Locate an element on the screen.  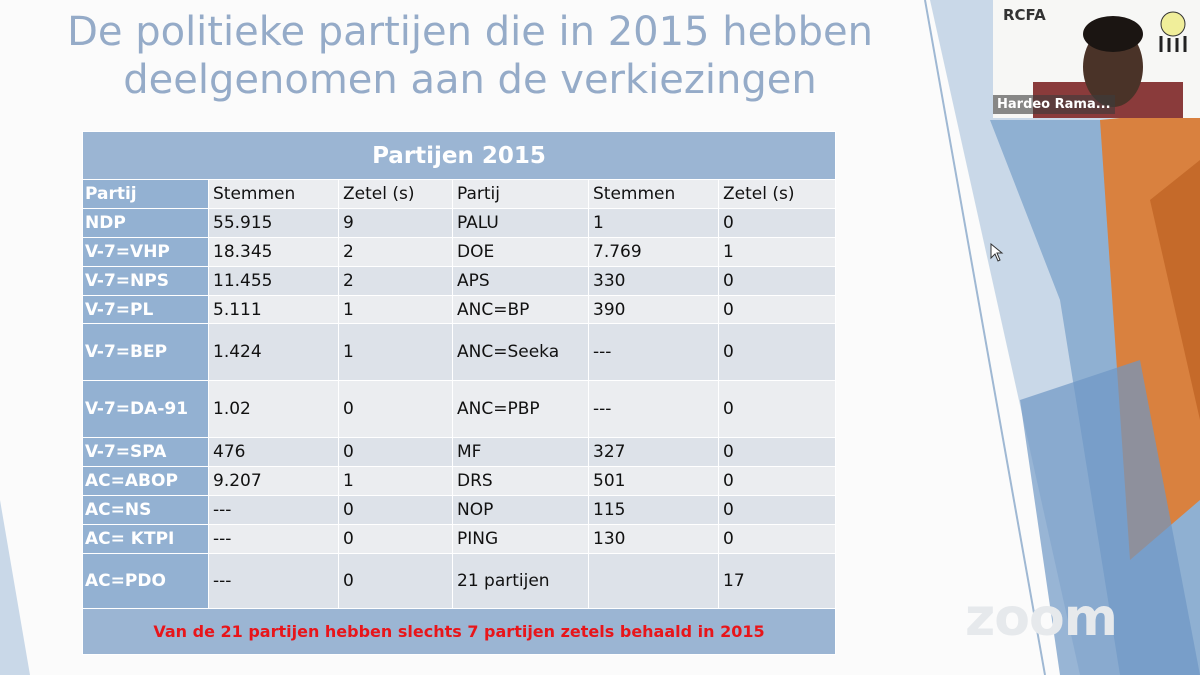
zoom-watermark: zoom is located at coordinates (1041, 618).